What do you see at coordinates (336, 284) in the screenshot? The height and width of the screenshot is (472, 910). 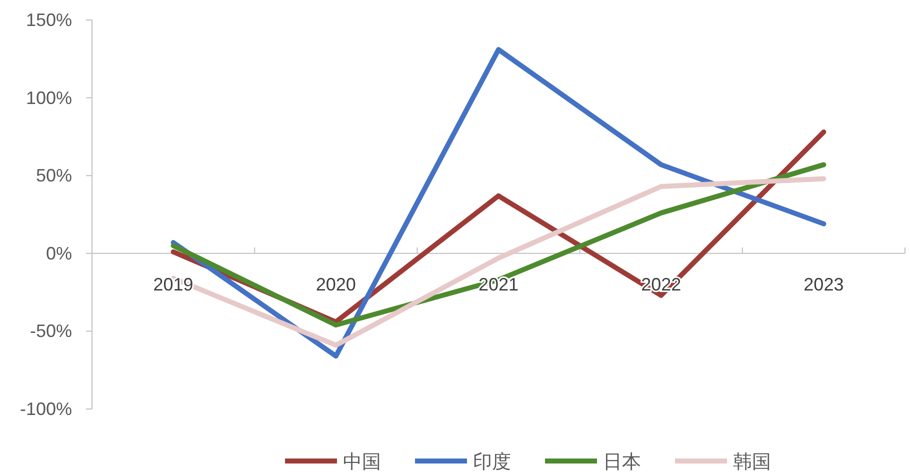 I see `x-tick-label: 2020` at bounding box center [336, 284].